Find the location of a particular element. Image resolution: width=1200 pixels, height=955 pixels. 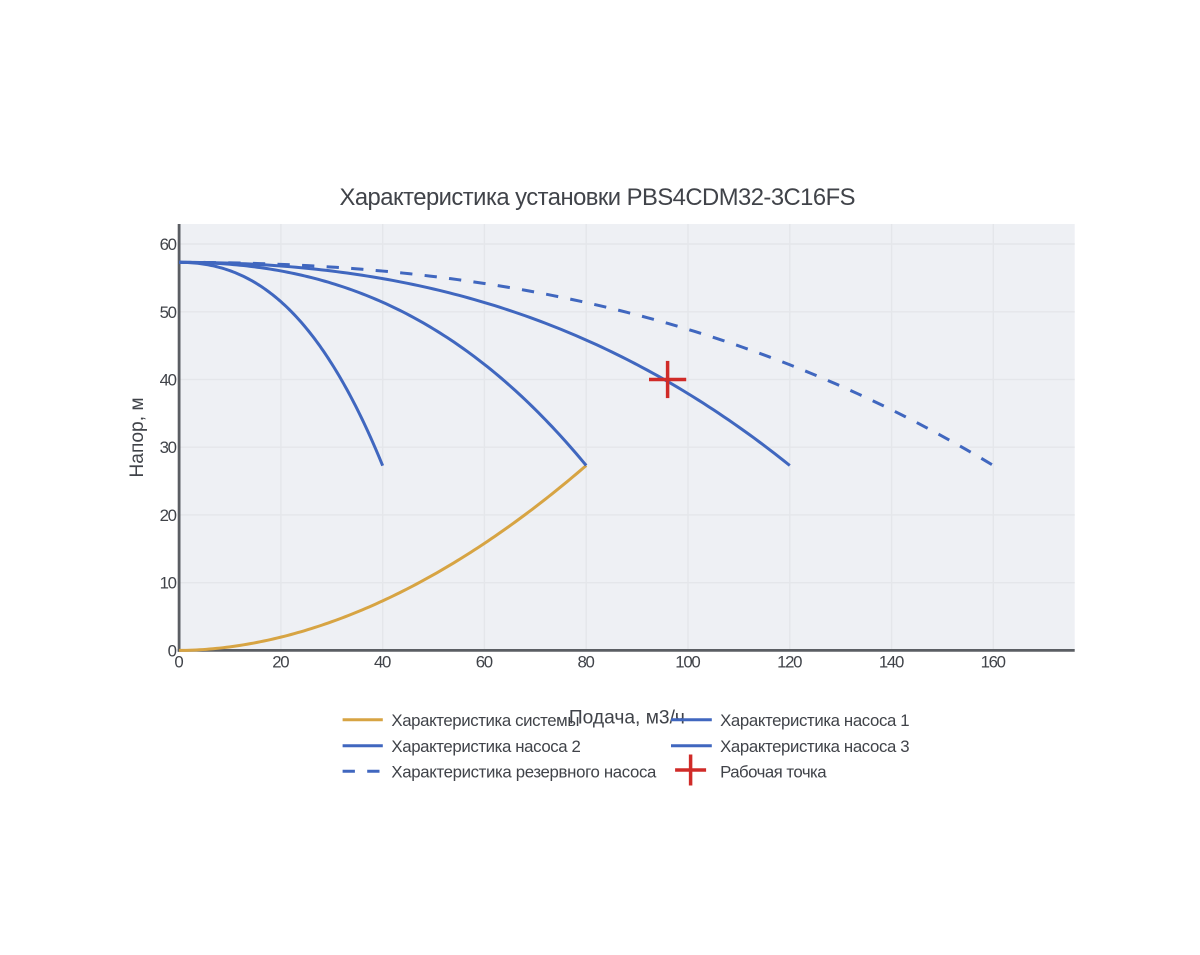

svg-text: Рабочая точка is located at coordinates (773, 772).